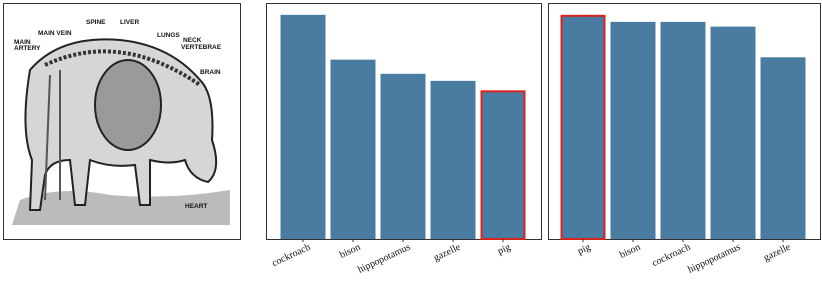 The width and height of the screenshot is (822, 284). Describe the element at coordinates (192, 40) in the screenshot. I see `image-label: NECK` at that location.